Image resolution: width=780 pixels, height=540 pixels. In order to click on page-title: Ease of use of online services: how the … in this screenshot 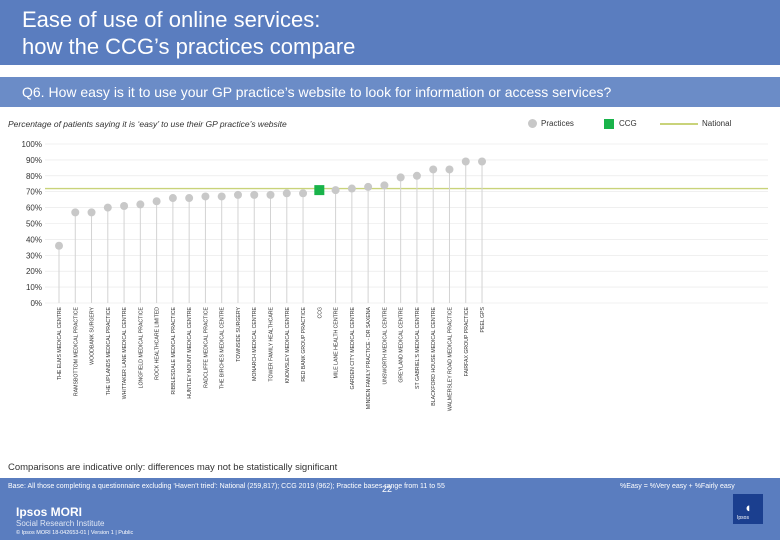, I will do `click(189, 33)`.